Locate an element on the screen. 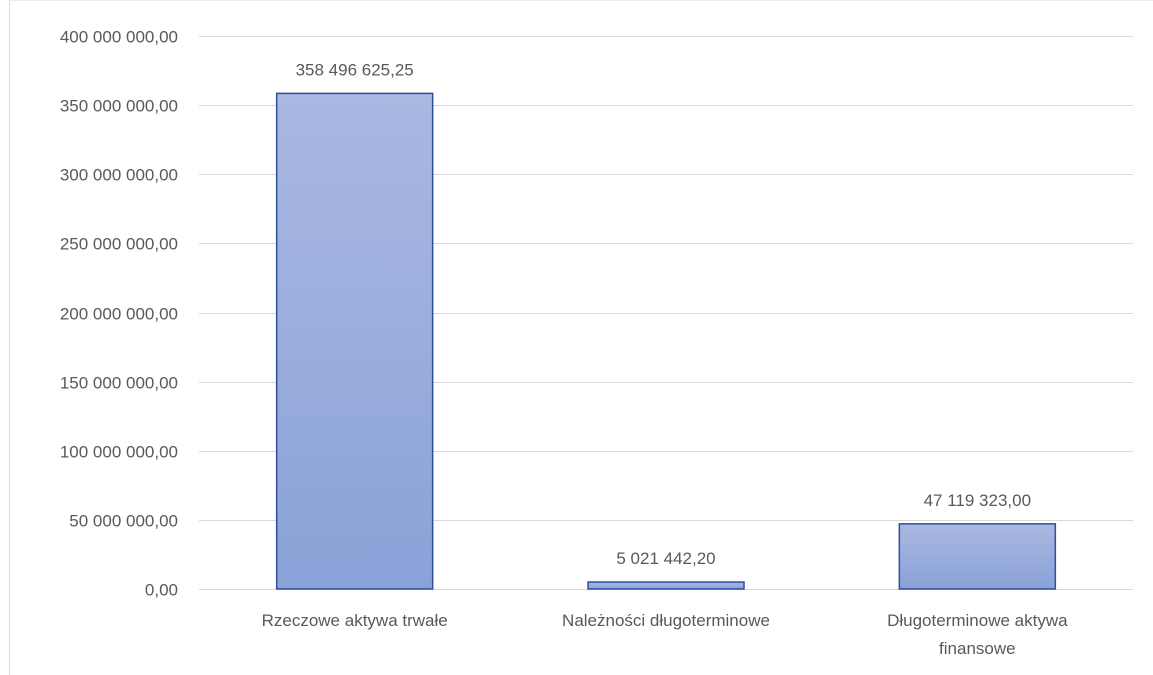  y-tick-label-8: 400 000 000,00 is located at coordinates (119, 37).